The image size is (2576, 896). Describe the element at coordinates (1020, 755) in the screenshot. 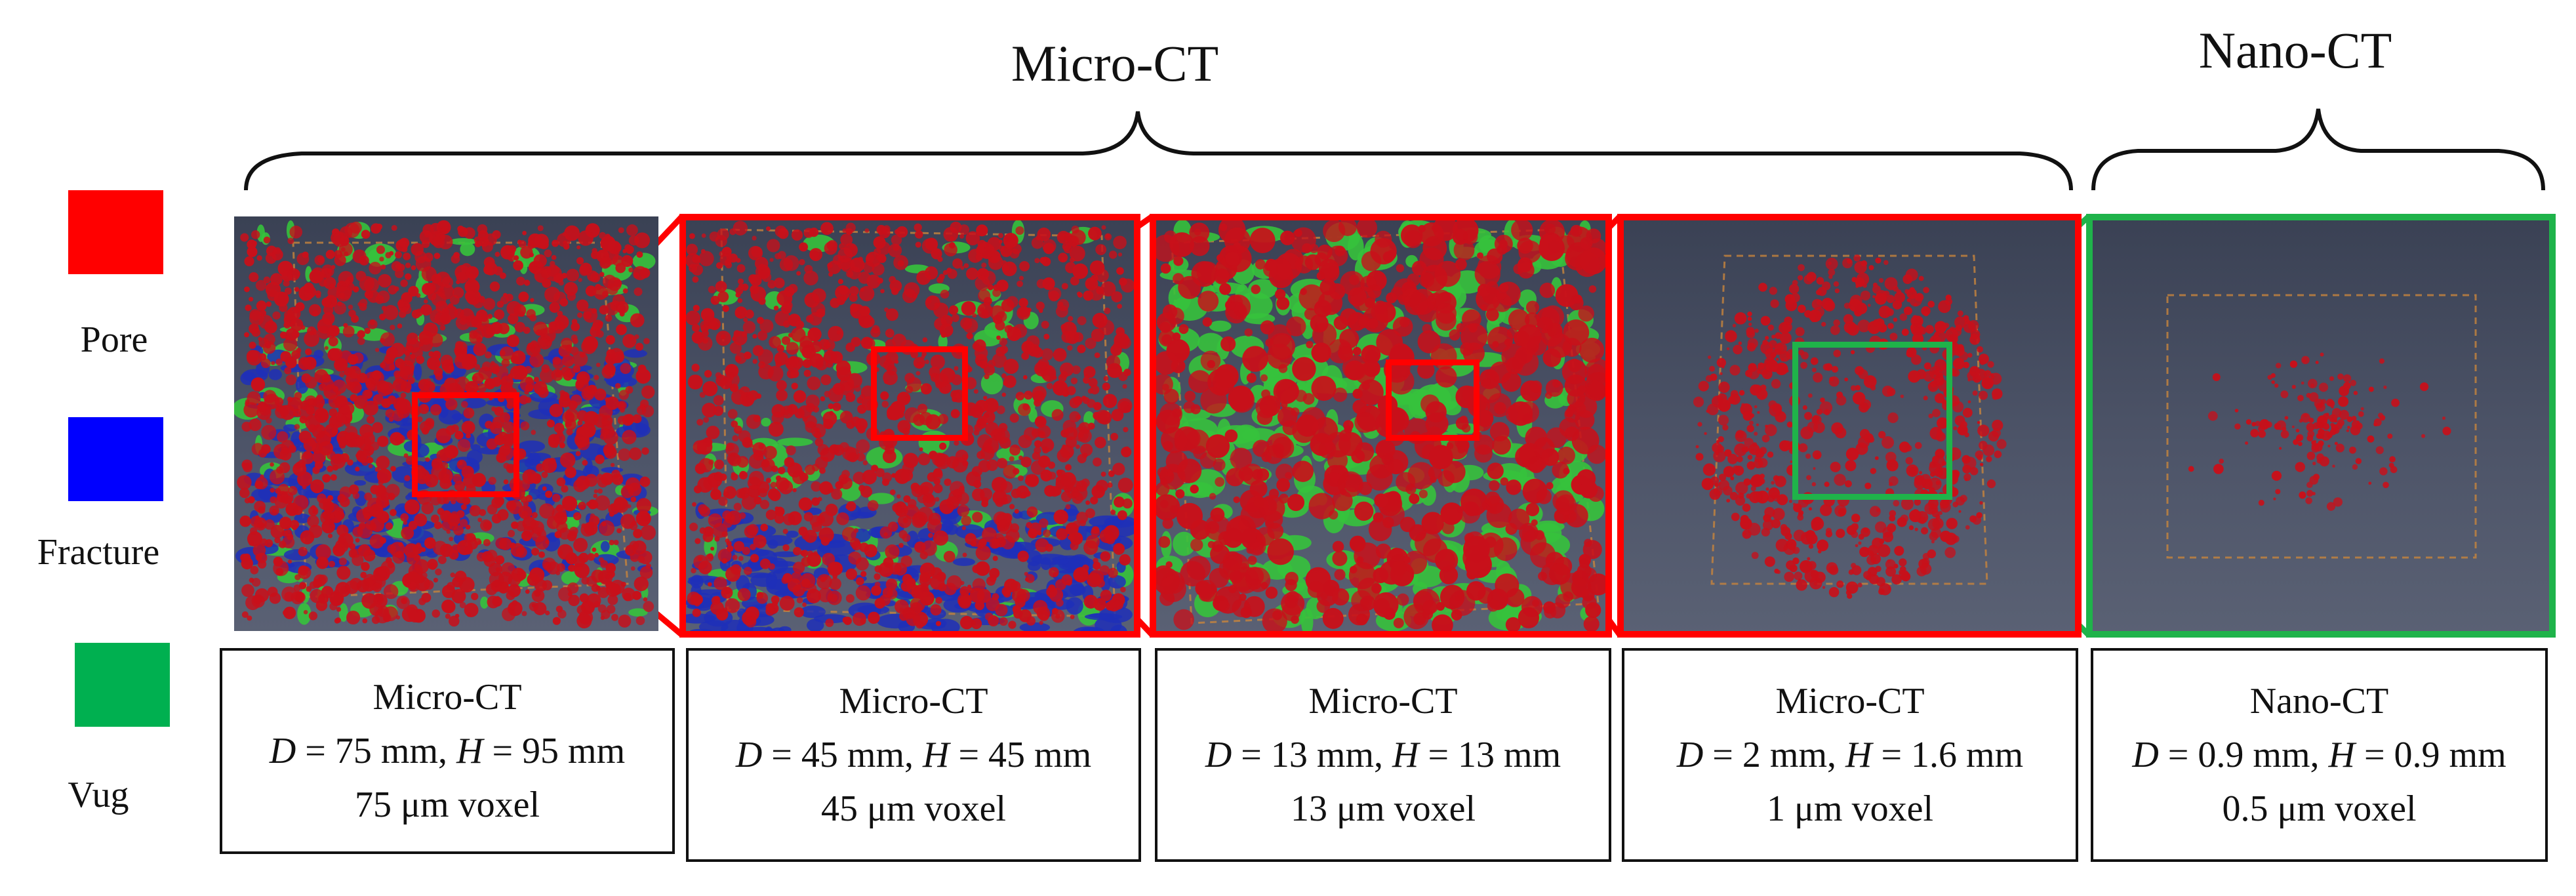

I see `caption-2-h-value: = 45 mm` at that location.